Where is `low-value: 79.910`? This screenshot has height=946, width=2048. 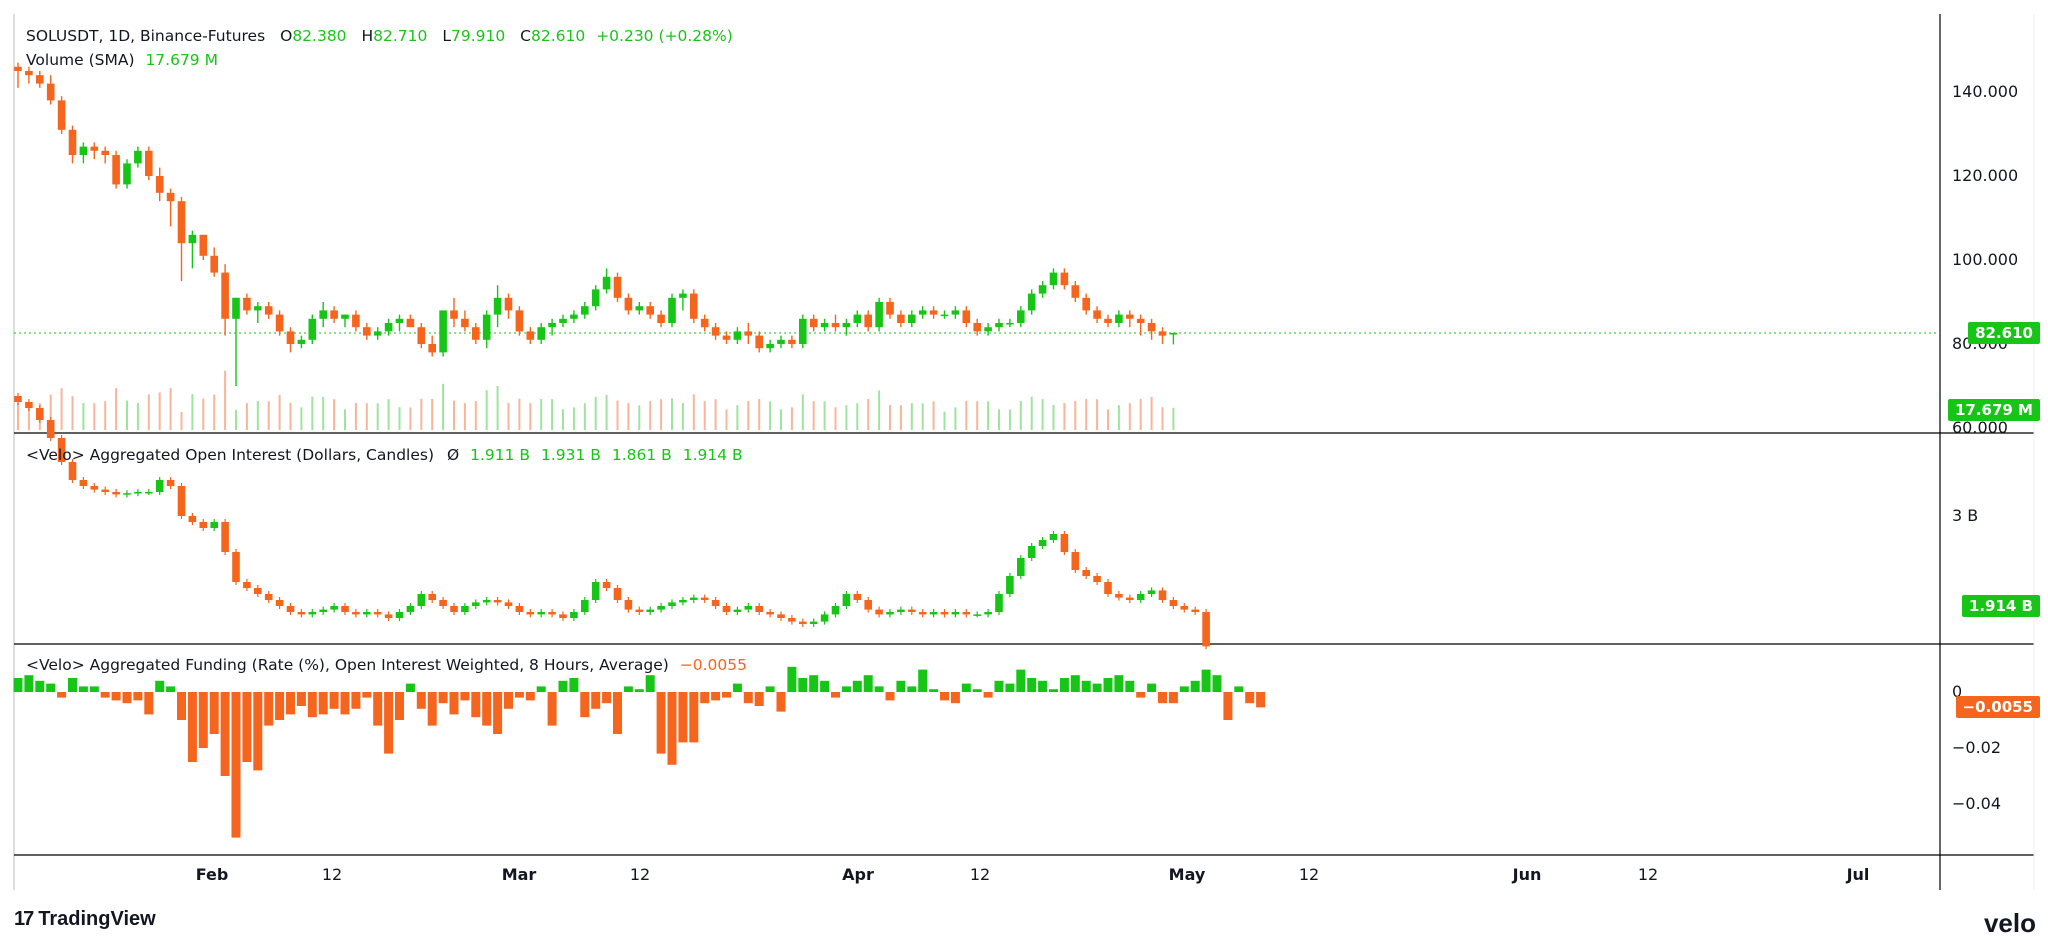 low-value: 79.910 is located at coordinates (478, 36).